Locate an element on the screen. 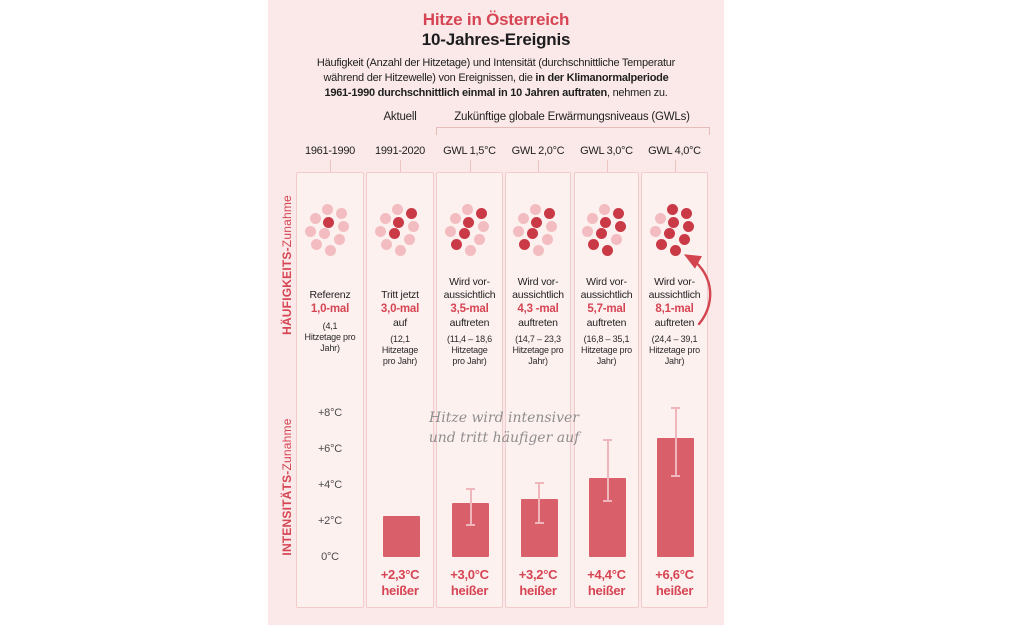 The image size is (1024, 625). temp-axis-tick: +8°C is located at coordinates (330, 413).